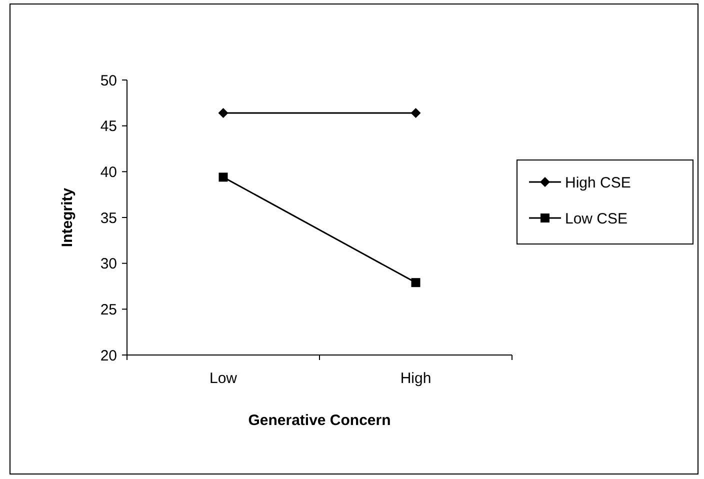 Image resolution: width=704 pixels, height=479 pixels. What do you see at coordinates (596, 219) in the screenshot?
I see `legend-label: Low CSE` at bounding box center [596, 219].